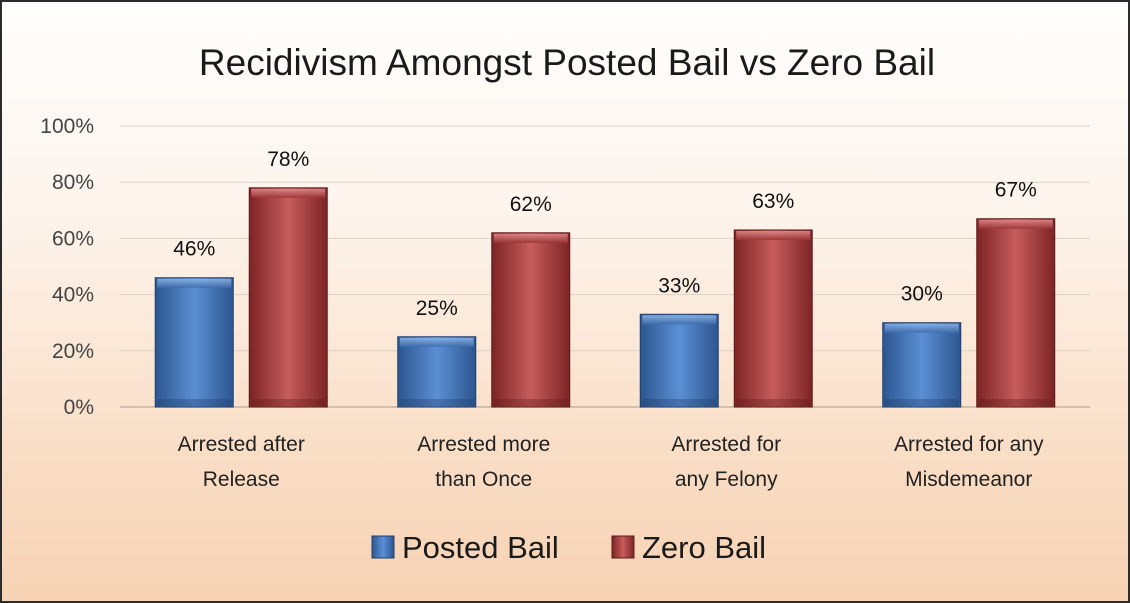  I want to click on legend-swatch-zero-bail, so click(623, 547).